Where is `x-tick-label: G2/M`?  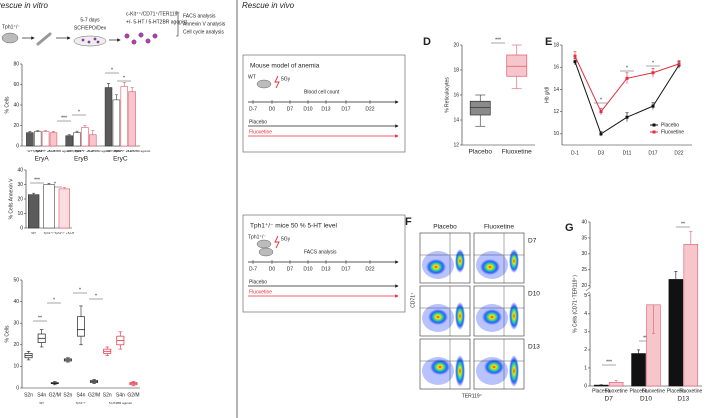 x-tick-label: G2/M is located at coordinates (133, 395).